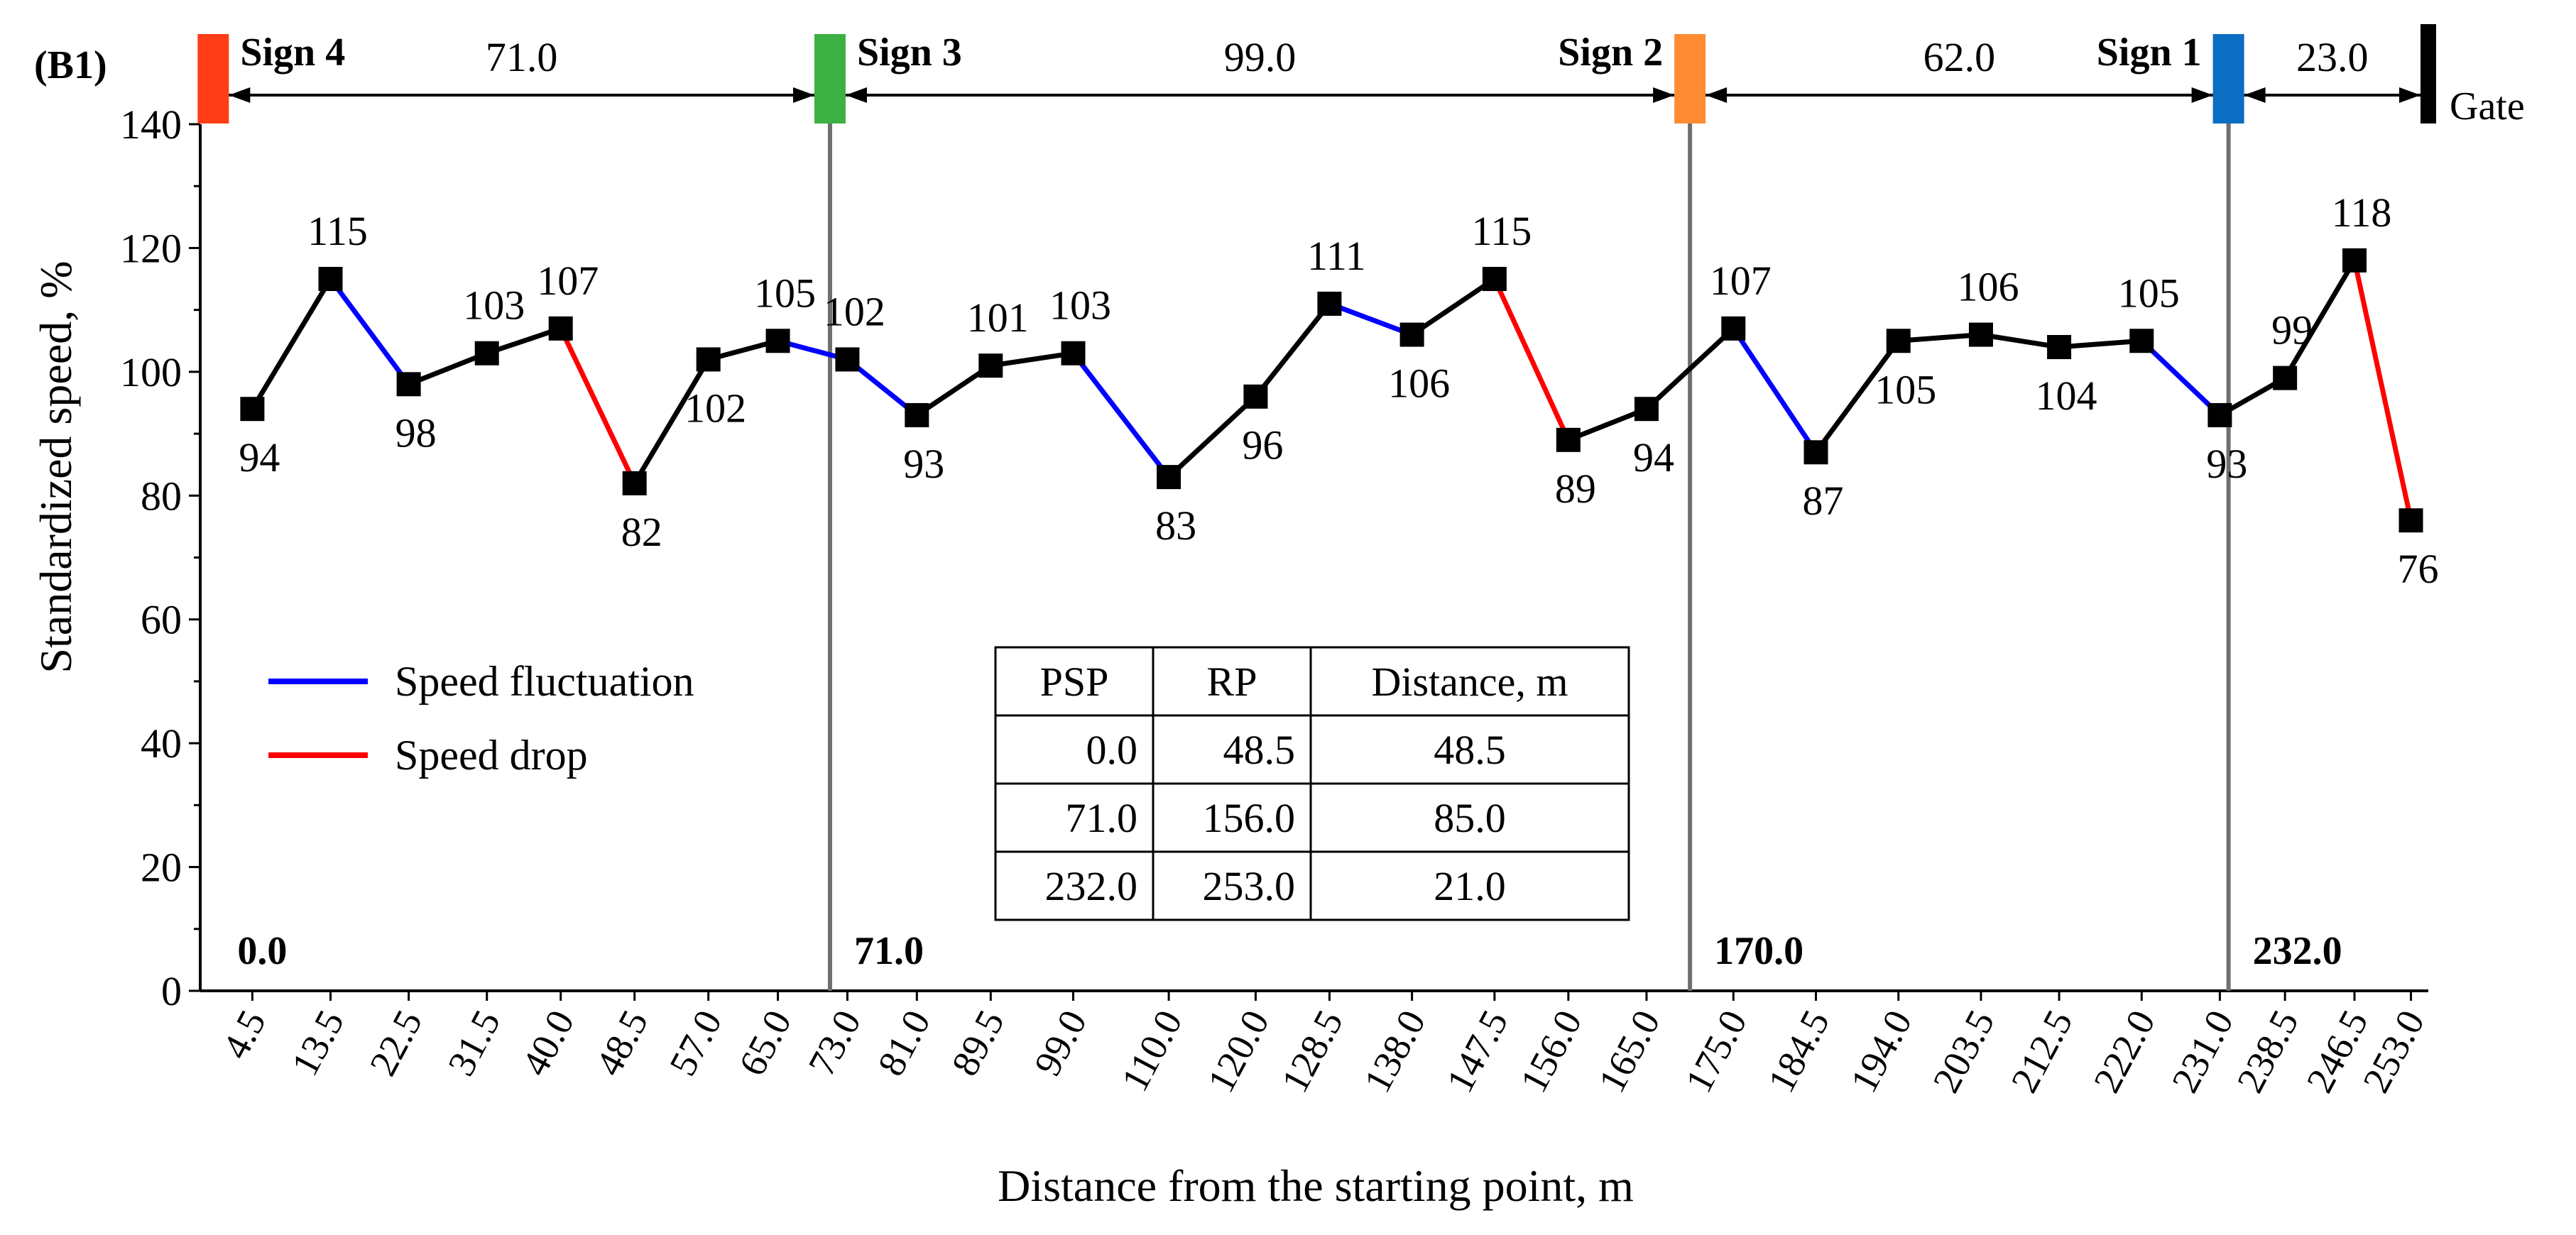 The width and height of the screenshot is (2576, 1235). What do you see at coordinates (2297, 951) in the screenshot?
I see `sign-position-label: 232.0` at bounding box center [2297, 951].